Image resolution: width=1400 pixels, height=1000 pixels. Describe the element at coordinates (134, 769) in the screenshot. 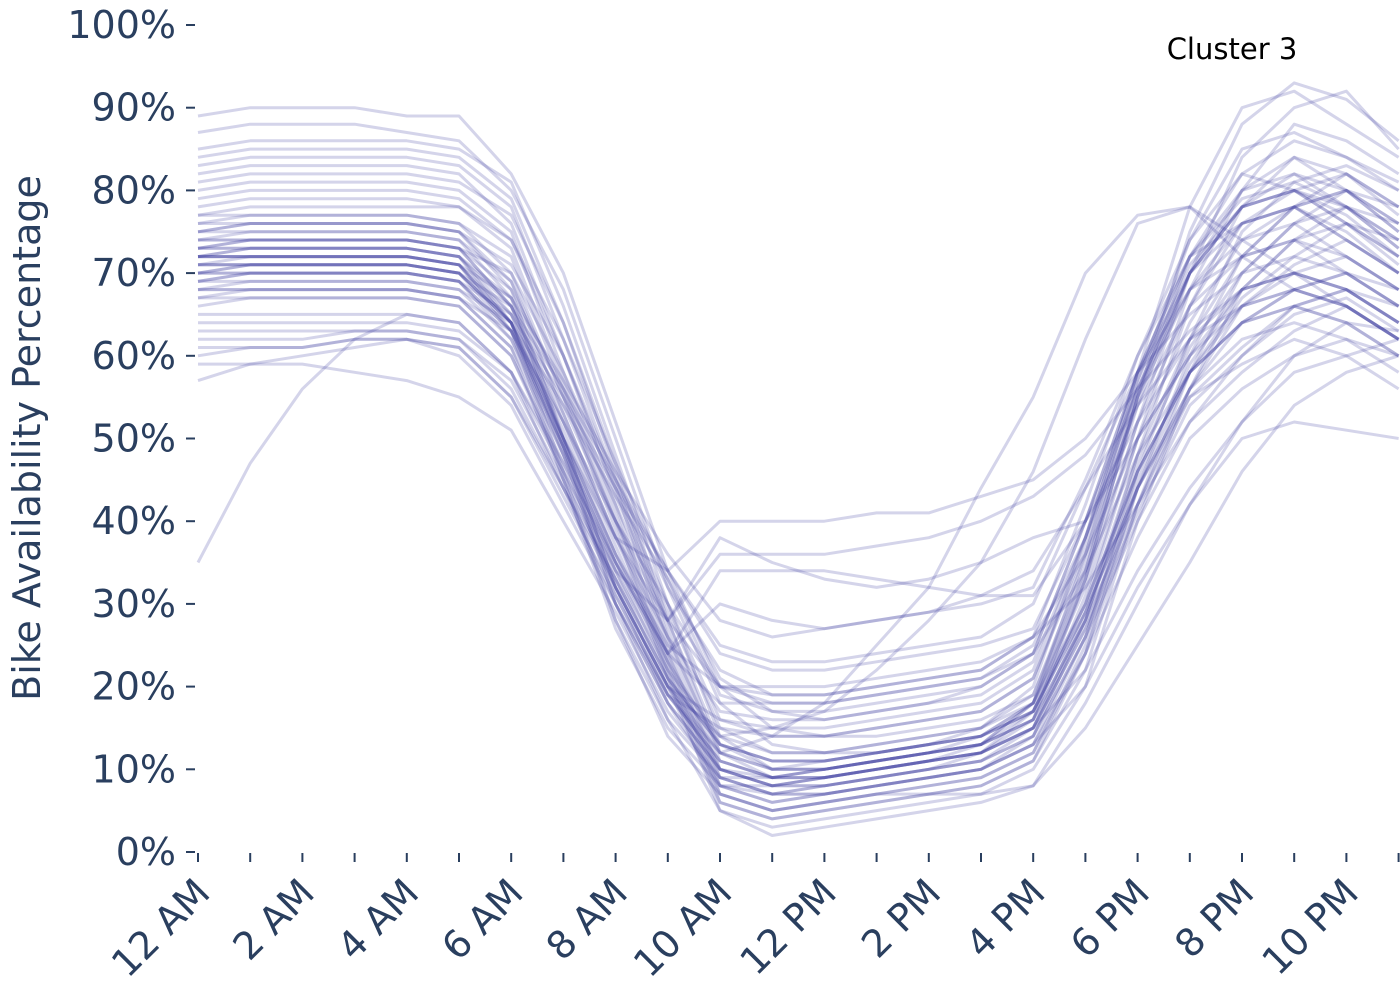

I see `y-tick-label: 10%` at that location.